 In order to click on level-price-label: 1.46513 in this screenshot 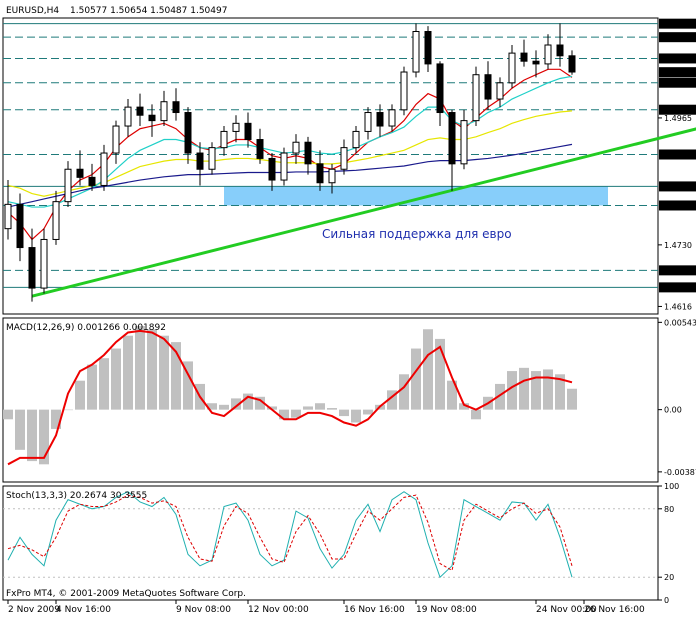, I will do `click(677, 287)`.